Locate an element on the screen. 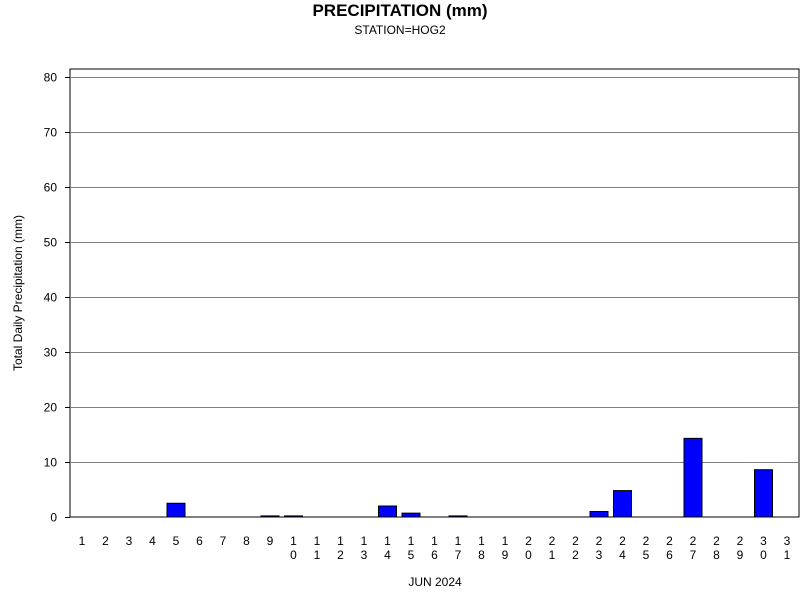 The width and height of the screenshot is (800, 600). chart-subtitle: STATION=HOG2 is located at coordinates (400, 30).